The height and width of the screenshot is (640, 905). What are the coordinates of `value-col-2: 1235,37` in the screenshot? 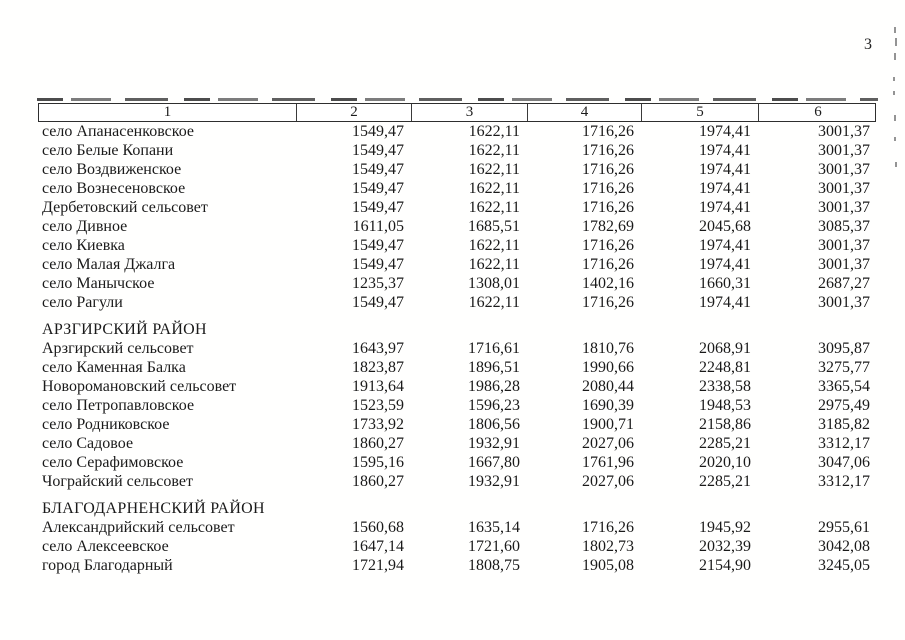 It's located at (378, 283).